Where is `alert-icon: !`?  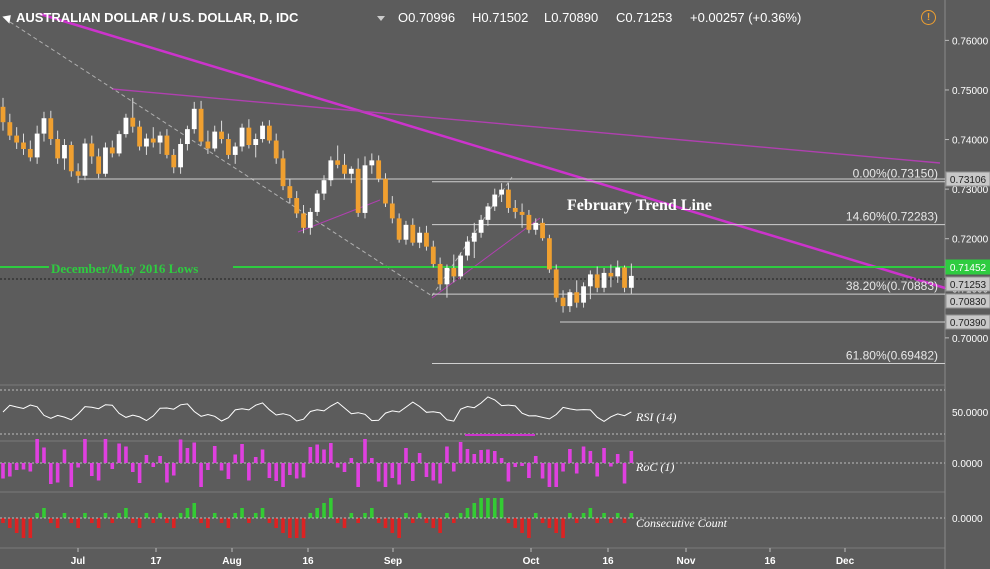
alert-icon: ! is located at coordinates (928, 17).